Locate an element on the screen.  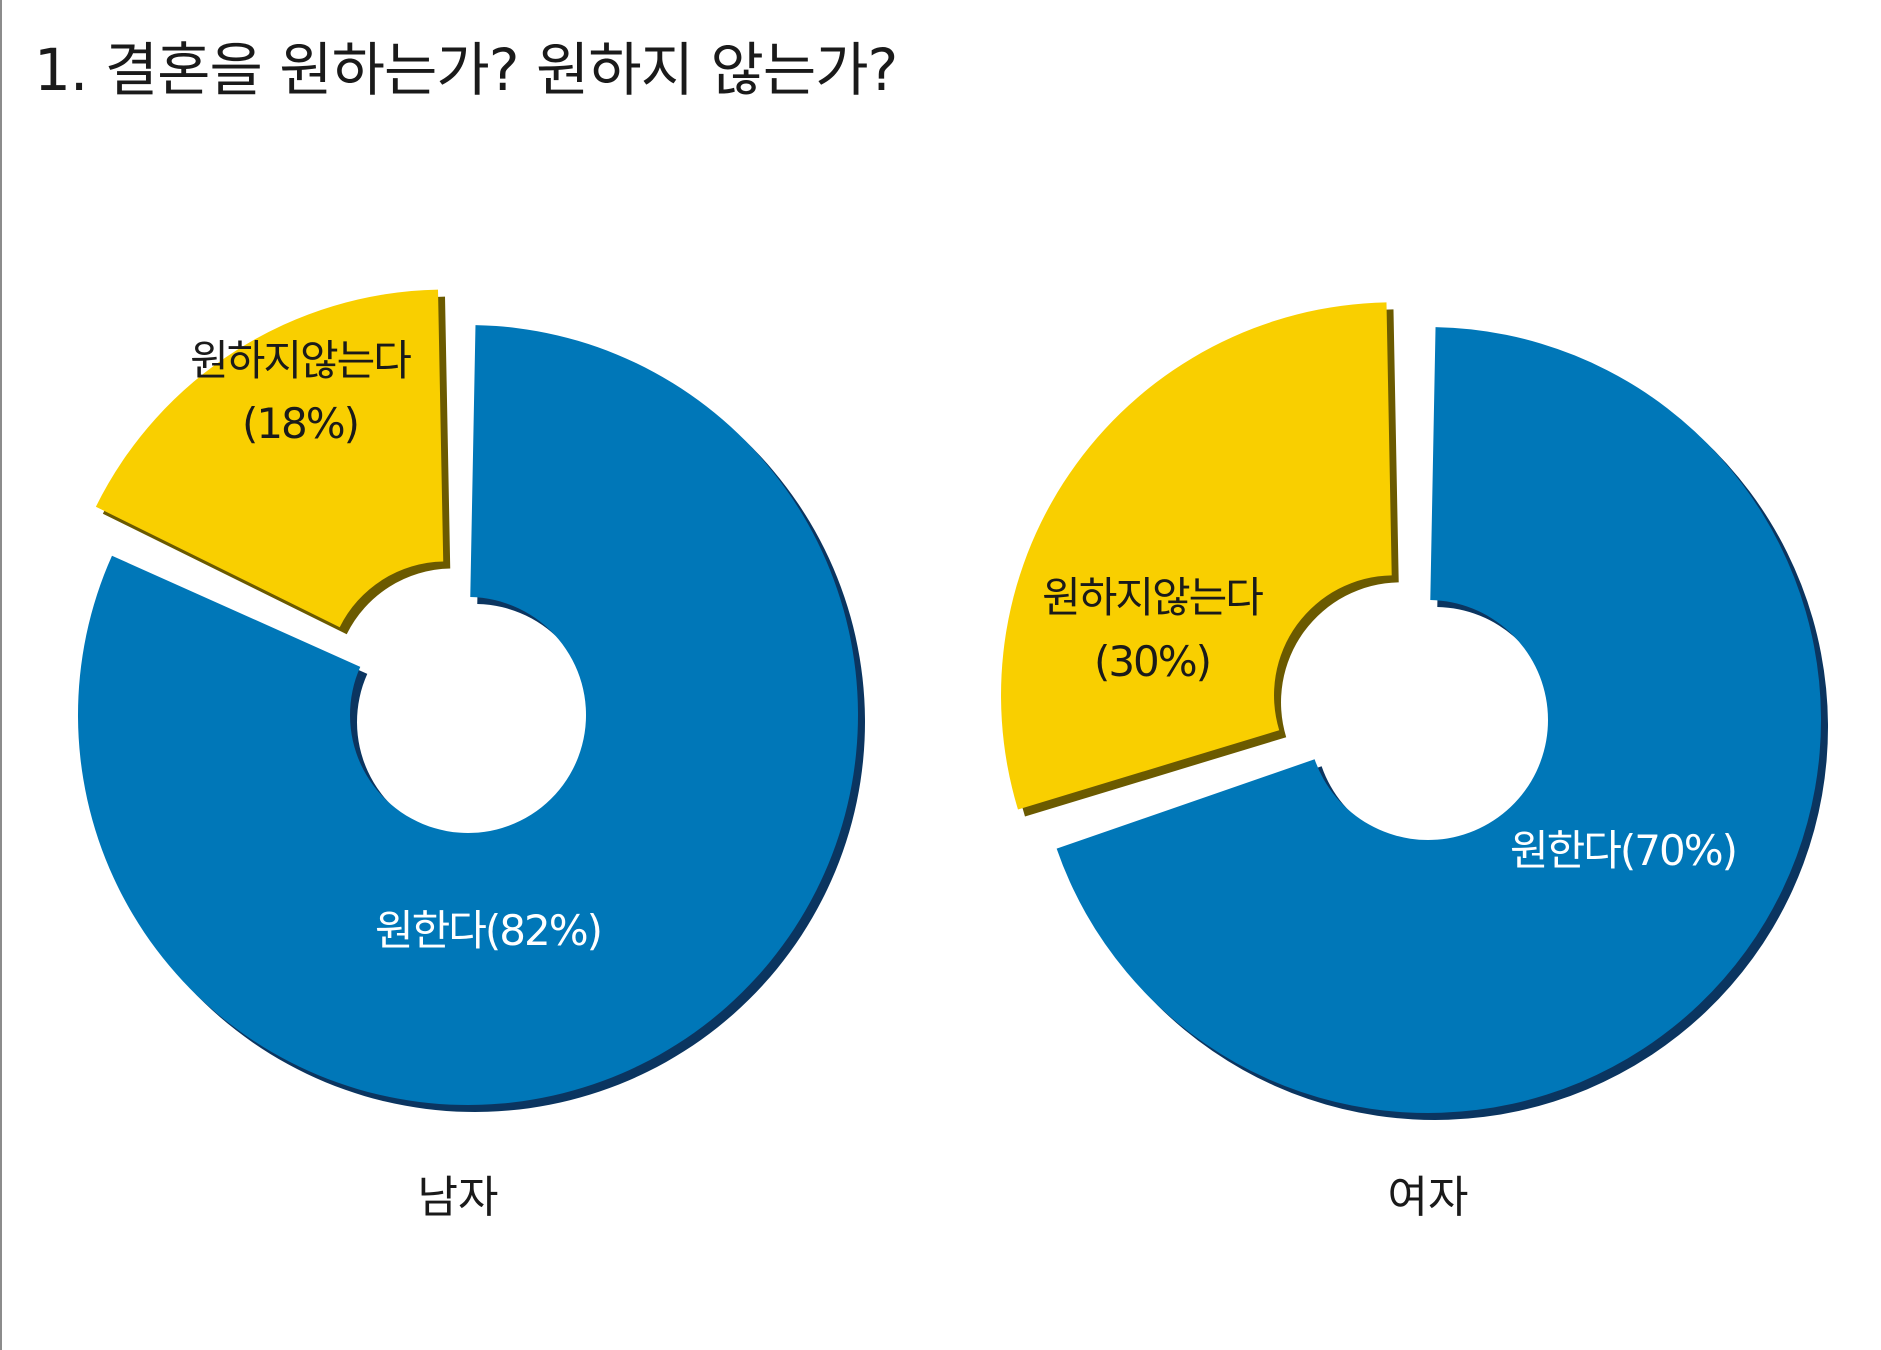
male-slice-not-want is located at coordinates (269, 458).